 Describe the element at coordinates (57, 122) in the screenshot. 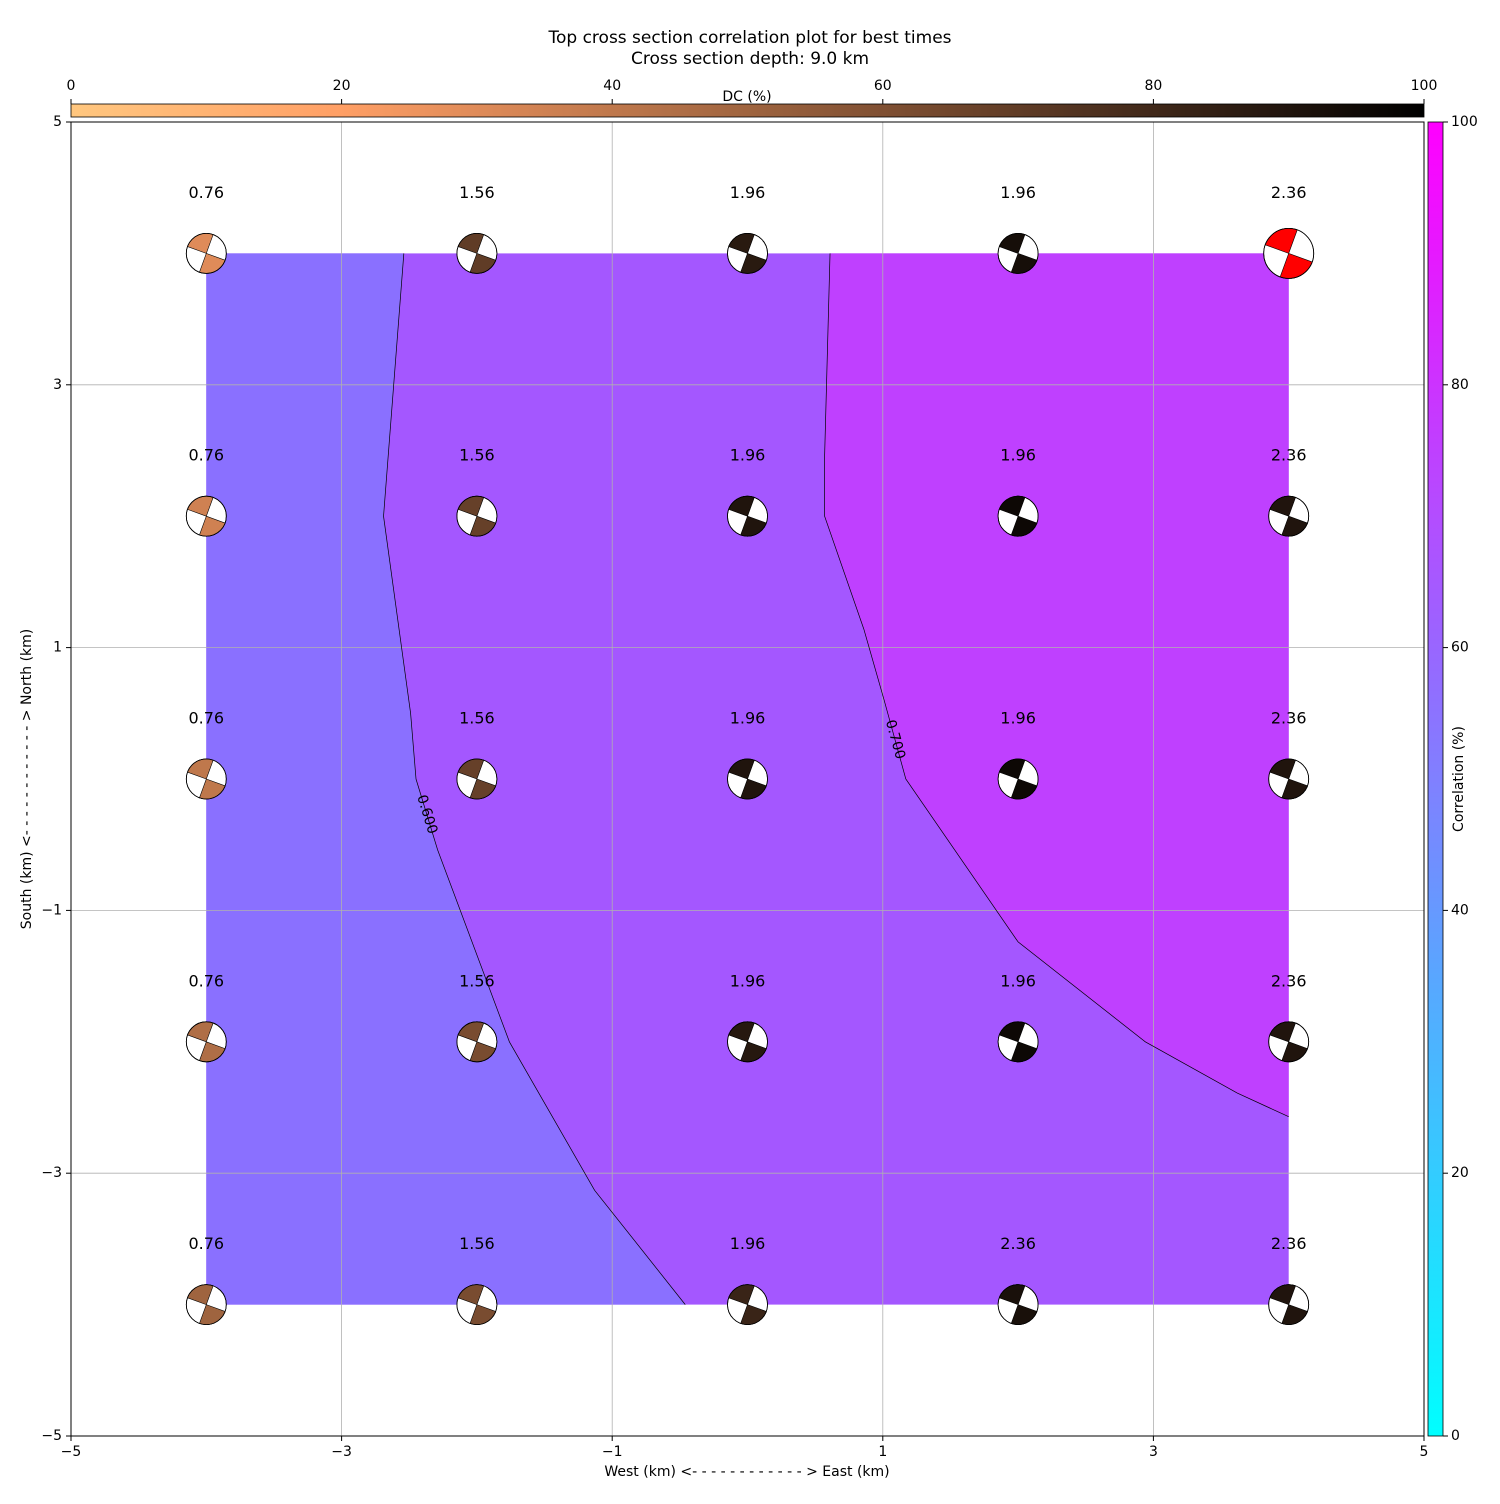

I see `y-tick-label: 5` at that location.